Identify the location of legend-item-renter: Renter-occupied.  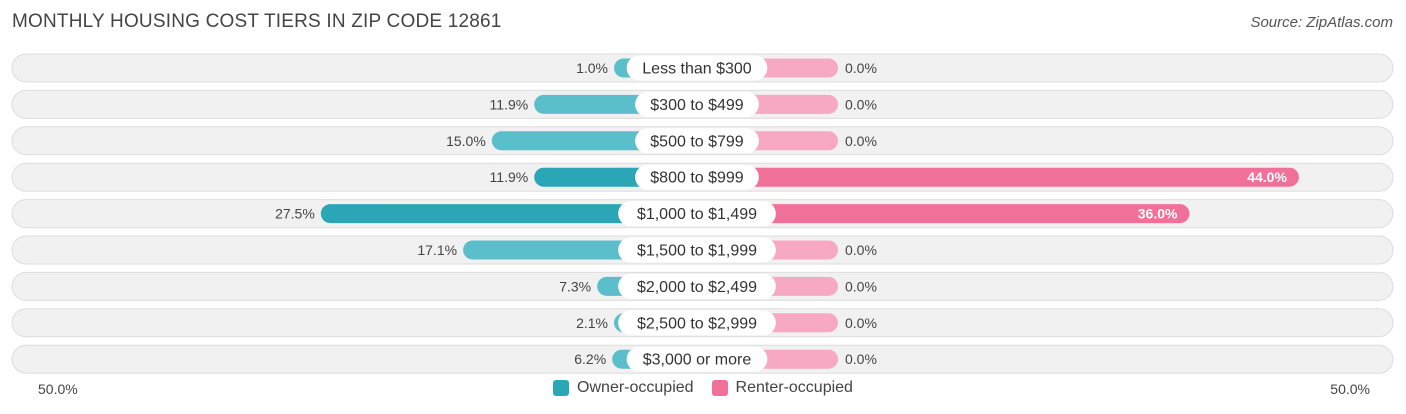
(782, 388).